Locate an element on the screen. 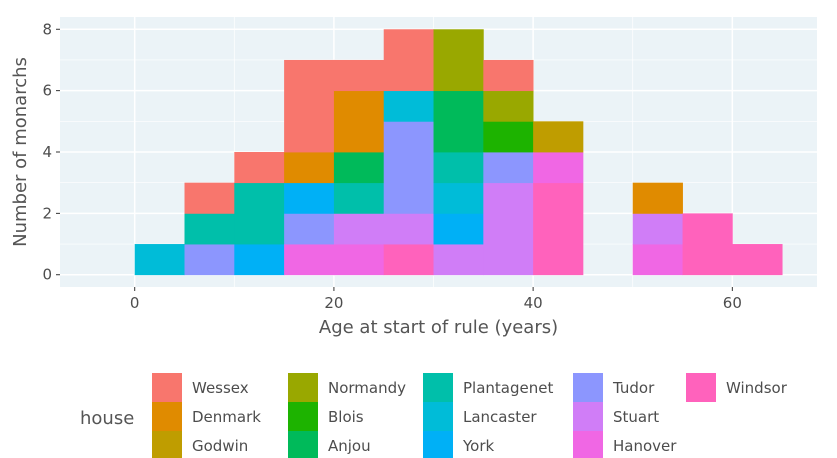 This screenshot has width=837, height=458. y-tick-label: 6 is located at coordinates (47, 91).